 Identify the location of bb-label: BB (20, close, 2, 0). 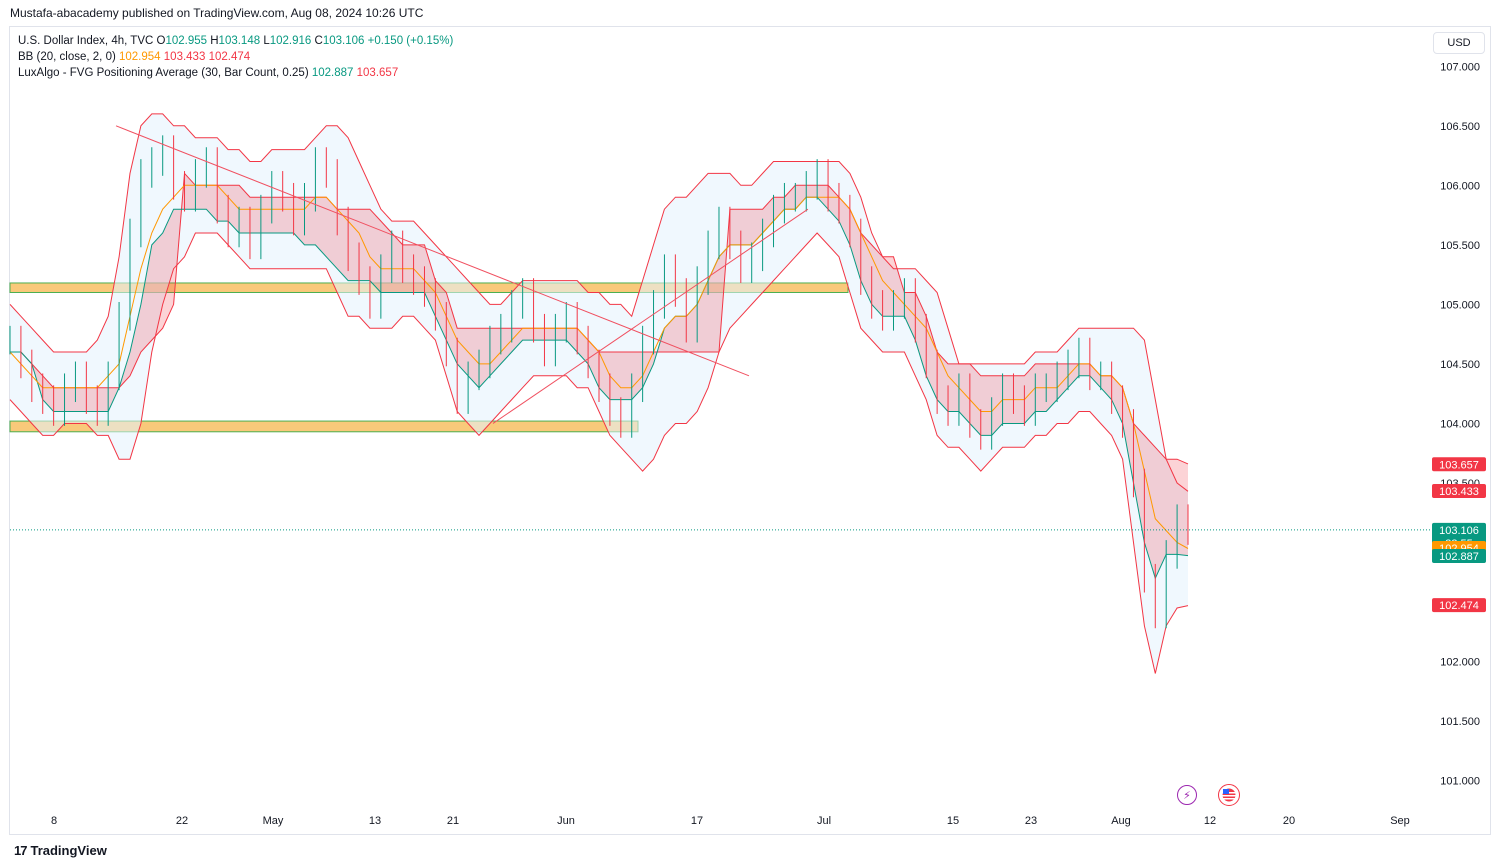
(67, 57).